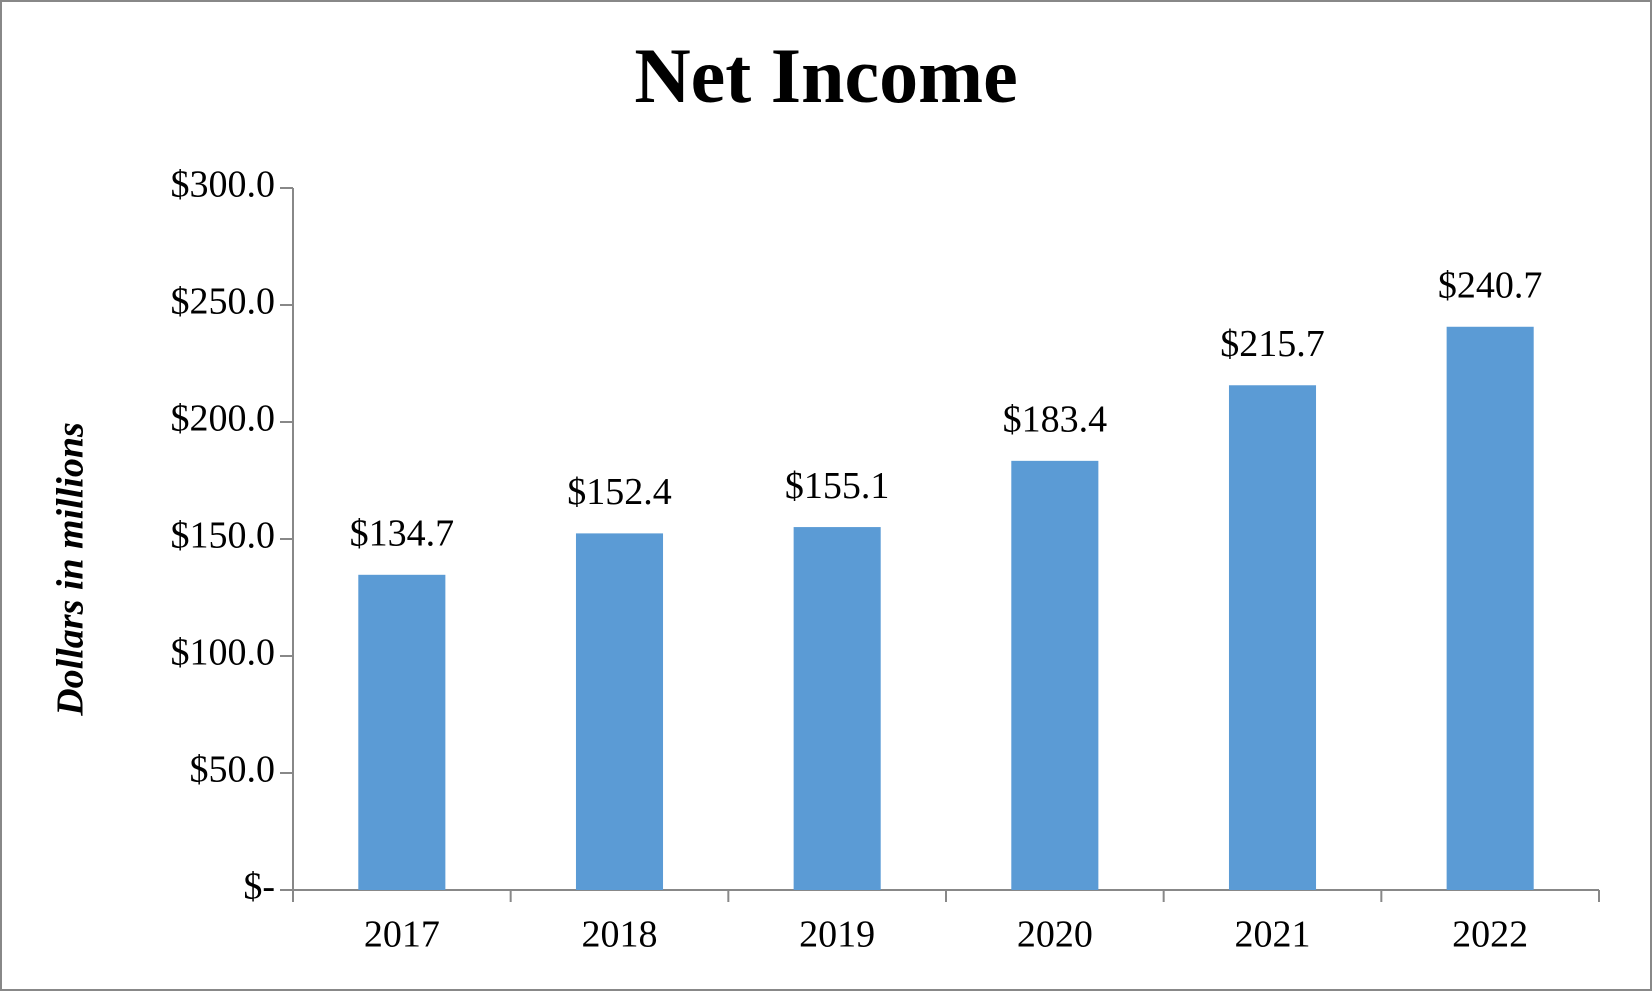  Describe the element at coordinates (223, 419) in the screenshot. I see `y-tick-label: $200.0` at that location.